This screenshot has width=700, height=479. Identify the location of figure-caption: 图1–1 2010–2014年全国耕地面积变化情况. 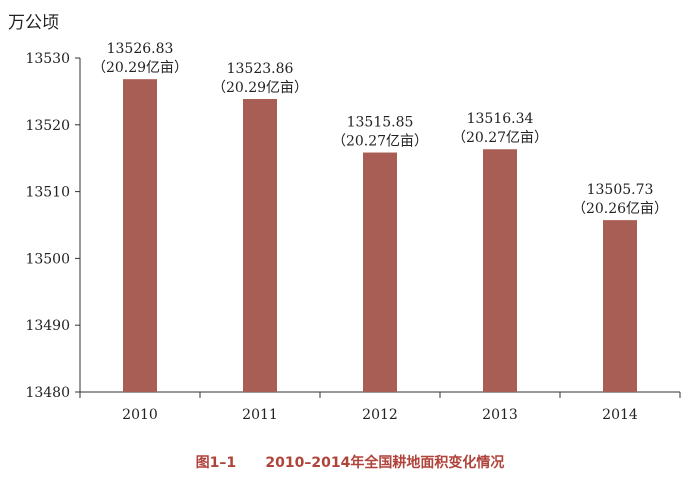
(350, 462).